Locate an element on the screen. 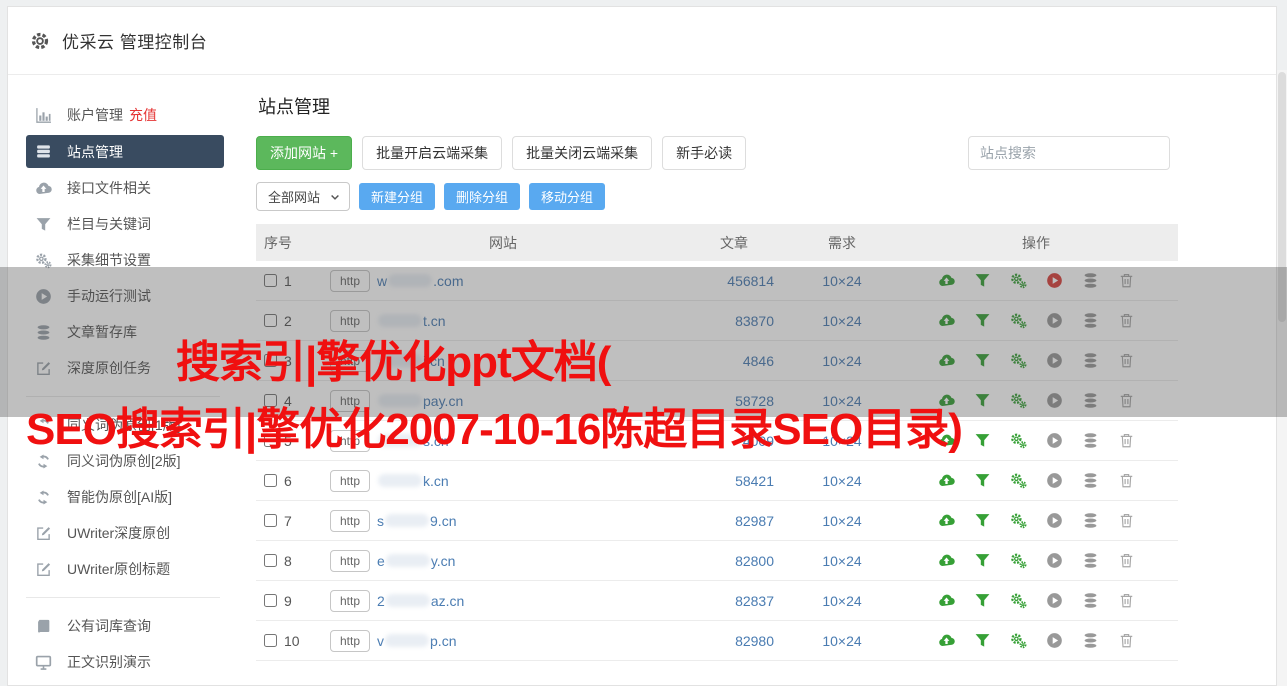  sidebar-item: 站点管理 is located at coordinates (125, 151).